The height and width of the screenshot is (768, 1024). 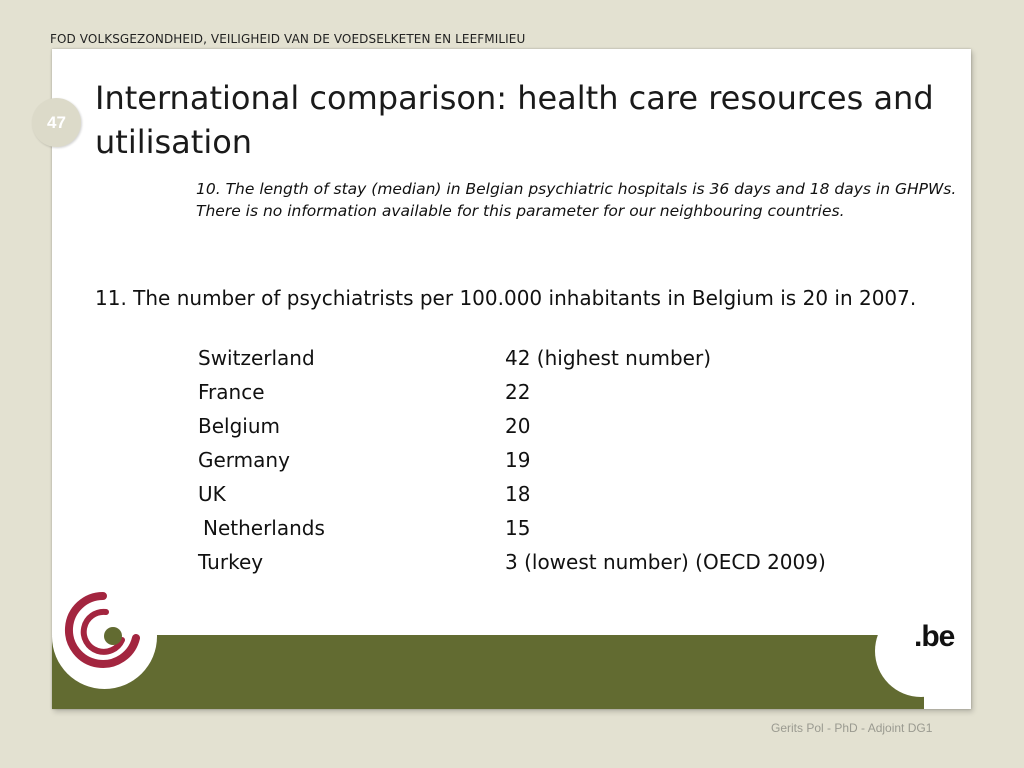 I want to click on right-logo-bar, so click(x=947, y=672).